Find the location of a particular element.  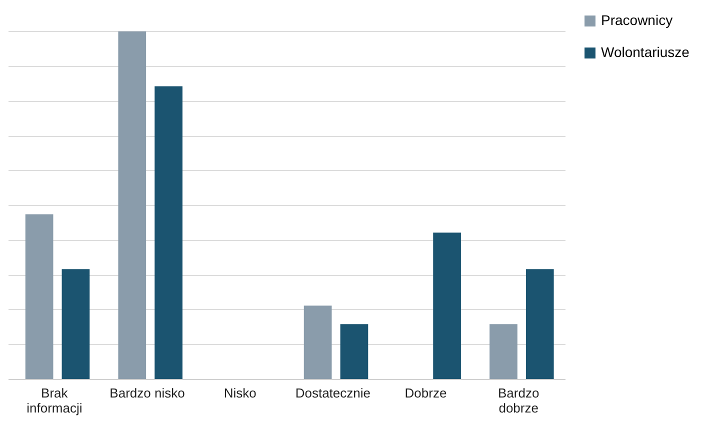

x-tick-label: Bardzo nisko is located at coordinates (147, 393).